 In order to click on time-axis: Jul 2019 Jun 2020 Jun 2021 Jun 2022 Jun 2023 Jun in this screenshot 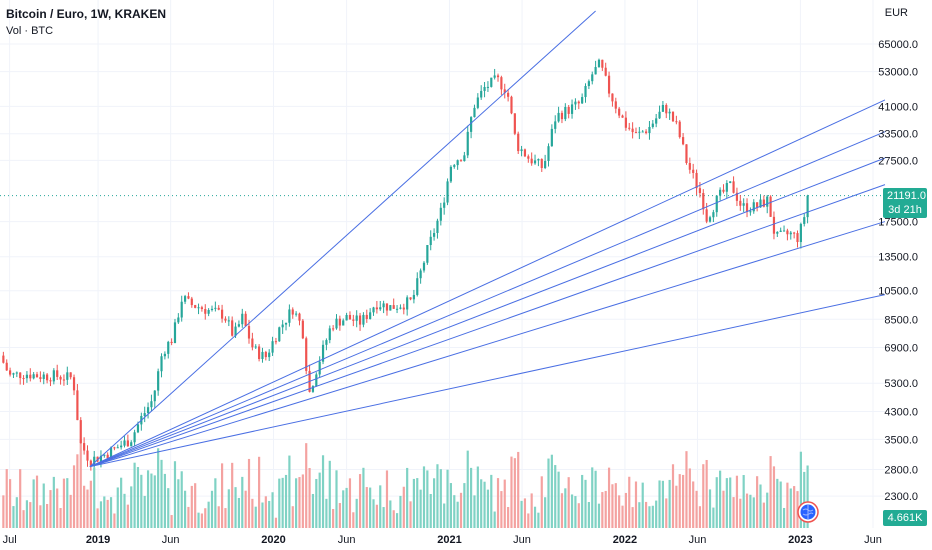, I will do `click(442, 540)`.